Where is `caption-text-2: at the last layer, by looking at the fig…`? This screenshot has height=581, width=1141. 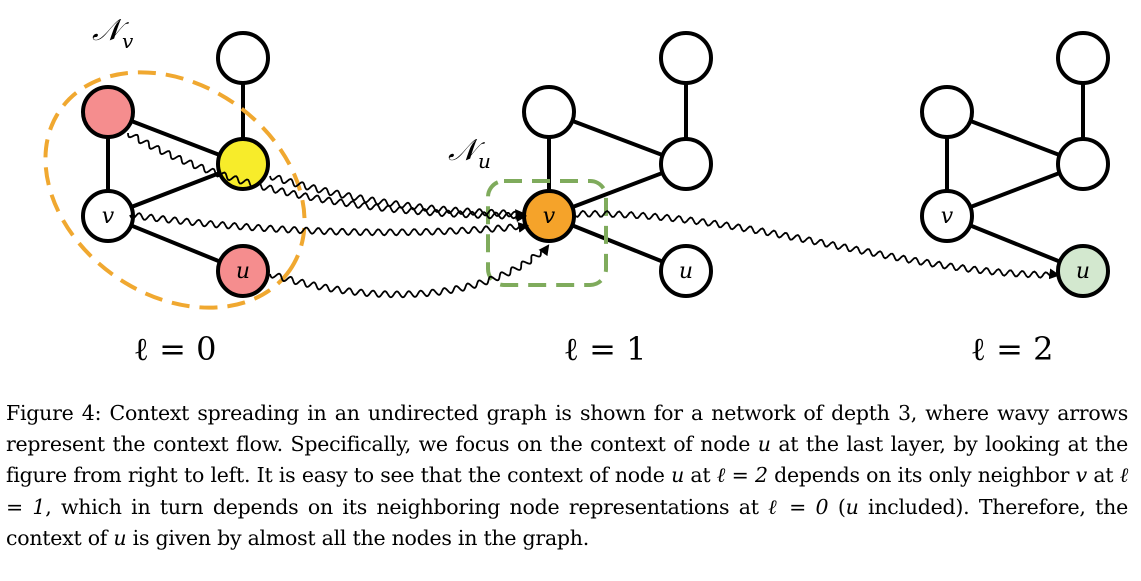
caption-text-2: at the last layer, by looking at the fig… is located at coordinates (567, 460).